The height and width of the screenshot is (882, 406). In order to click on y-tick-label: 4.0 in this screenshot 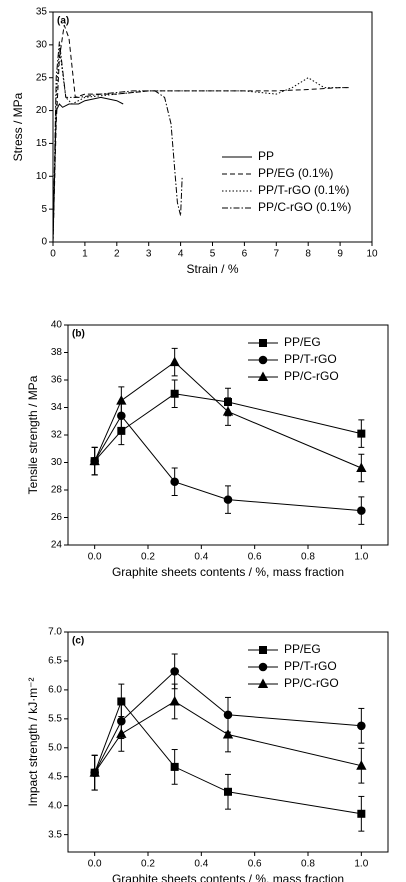, I will do `click(55, 805)`.